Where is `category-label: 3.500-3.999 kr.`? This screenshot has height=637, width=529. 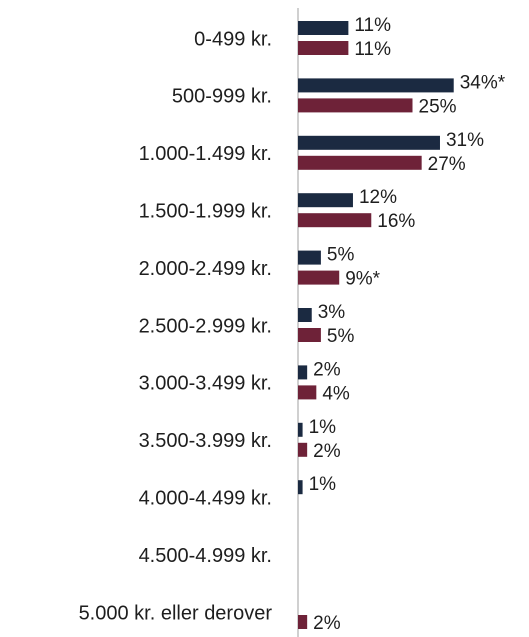
category-label: 3.500-3.999 kr. is located at coordinates (205, 441).